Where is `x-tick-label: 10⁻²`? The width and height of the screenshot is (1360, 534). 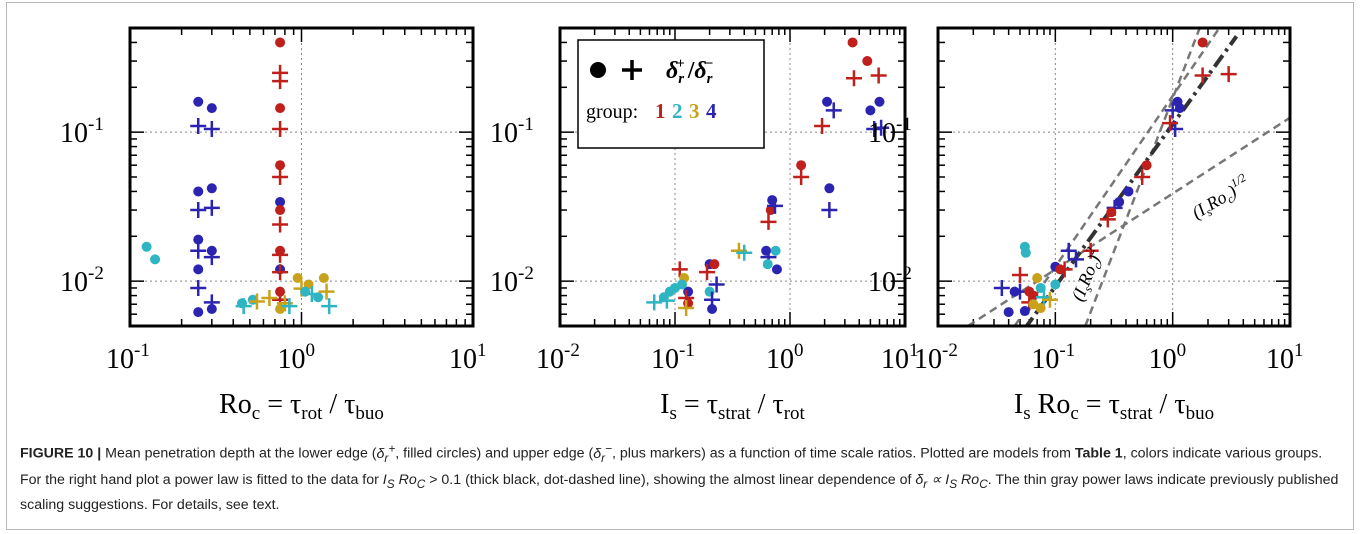
x-tick-label: 10⁻² is located at coordinates (936, 357).